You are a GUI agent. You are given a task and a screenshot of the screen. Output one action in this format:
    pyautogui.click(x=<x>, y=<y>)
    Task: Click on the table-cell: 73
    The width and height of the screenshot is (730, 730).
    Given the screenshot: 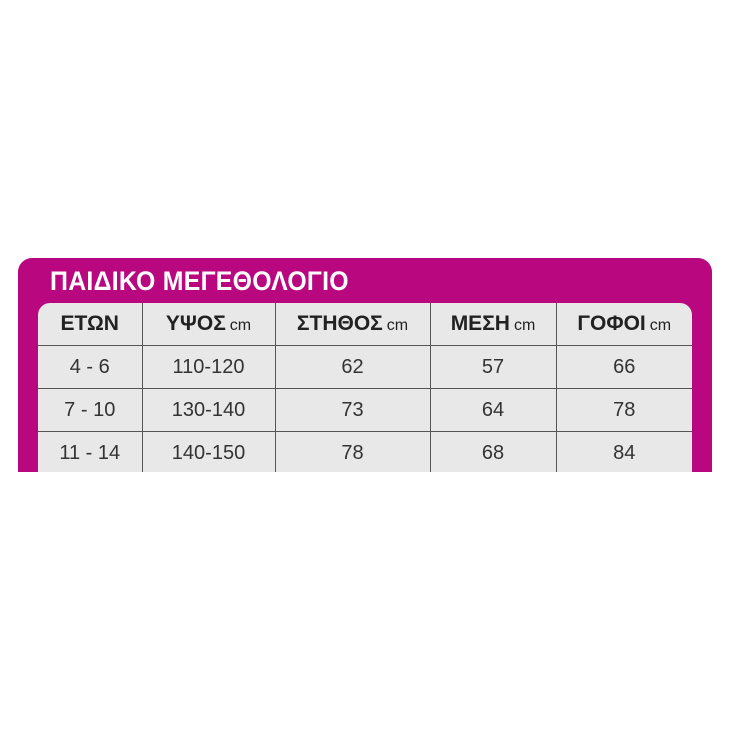 What is the action you would take?
    pyautogui.click(x=352, y=410)
    